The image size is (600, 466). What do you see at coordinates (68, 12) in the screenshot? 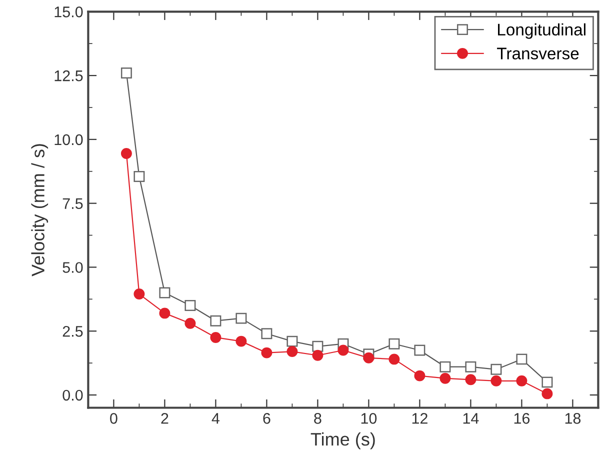
I see `y-tick-label: 15.0` at bounding box center [68, 12].